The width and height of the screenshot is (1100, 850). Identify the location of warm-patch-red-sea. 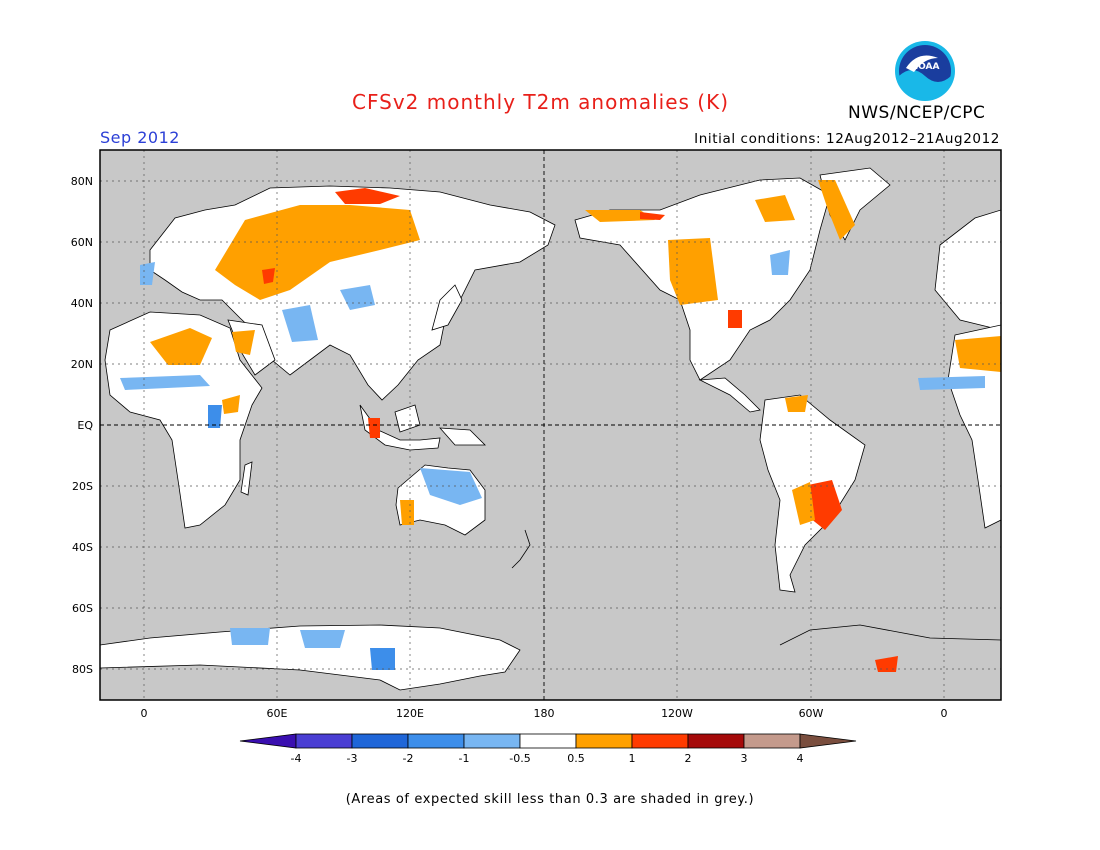
(243, 342).